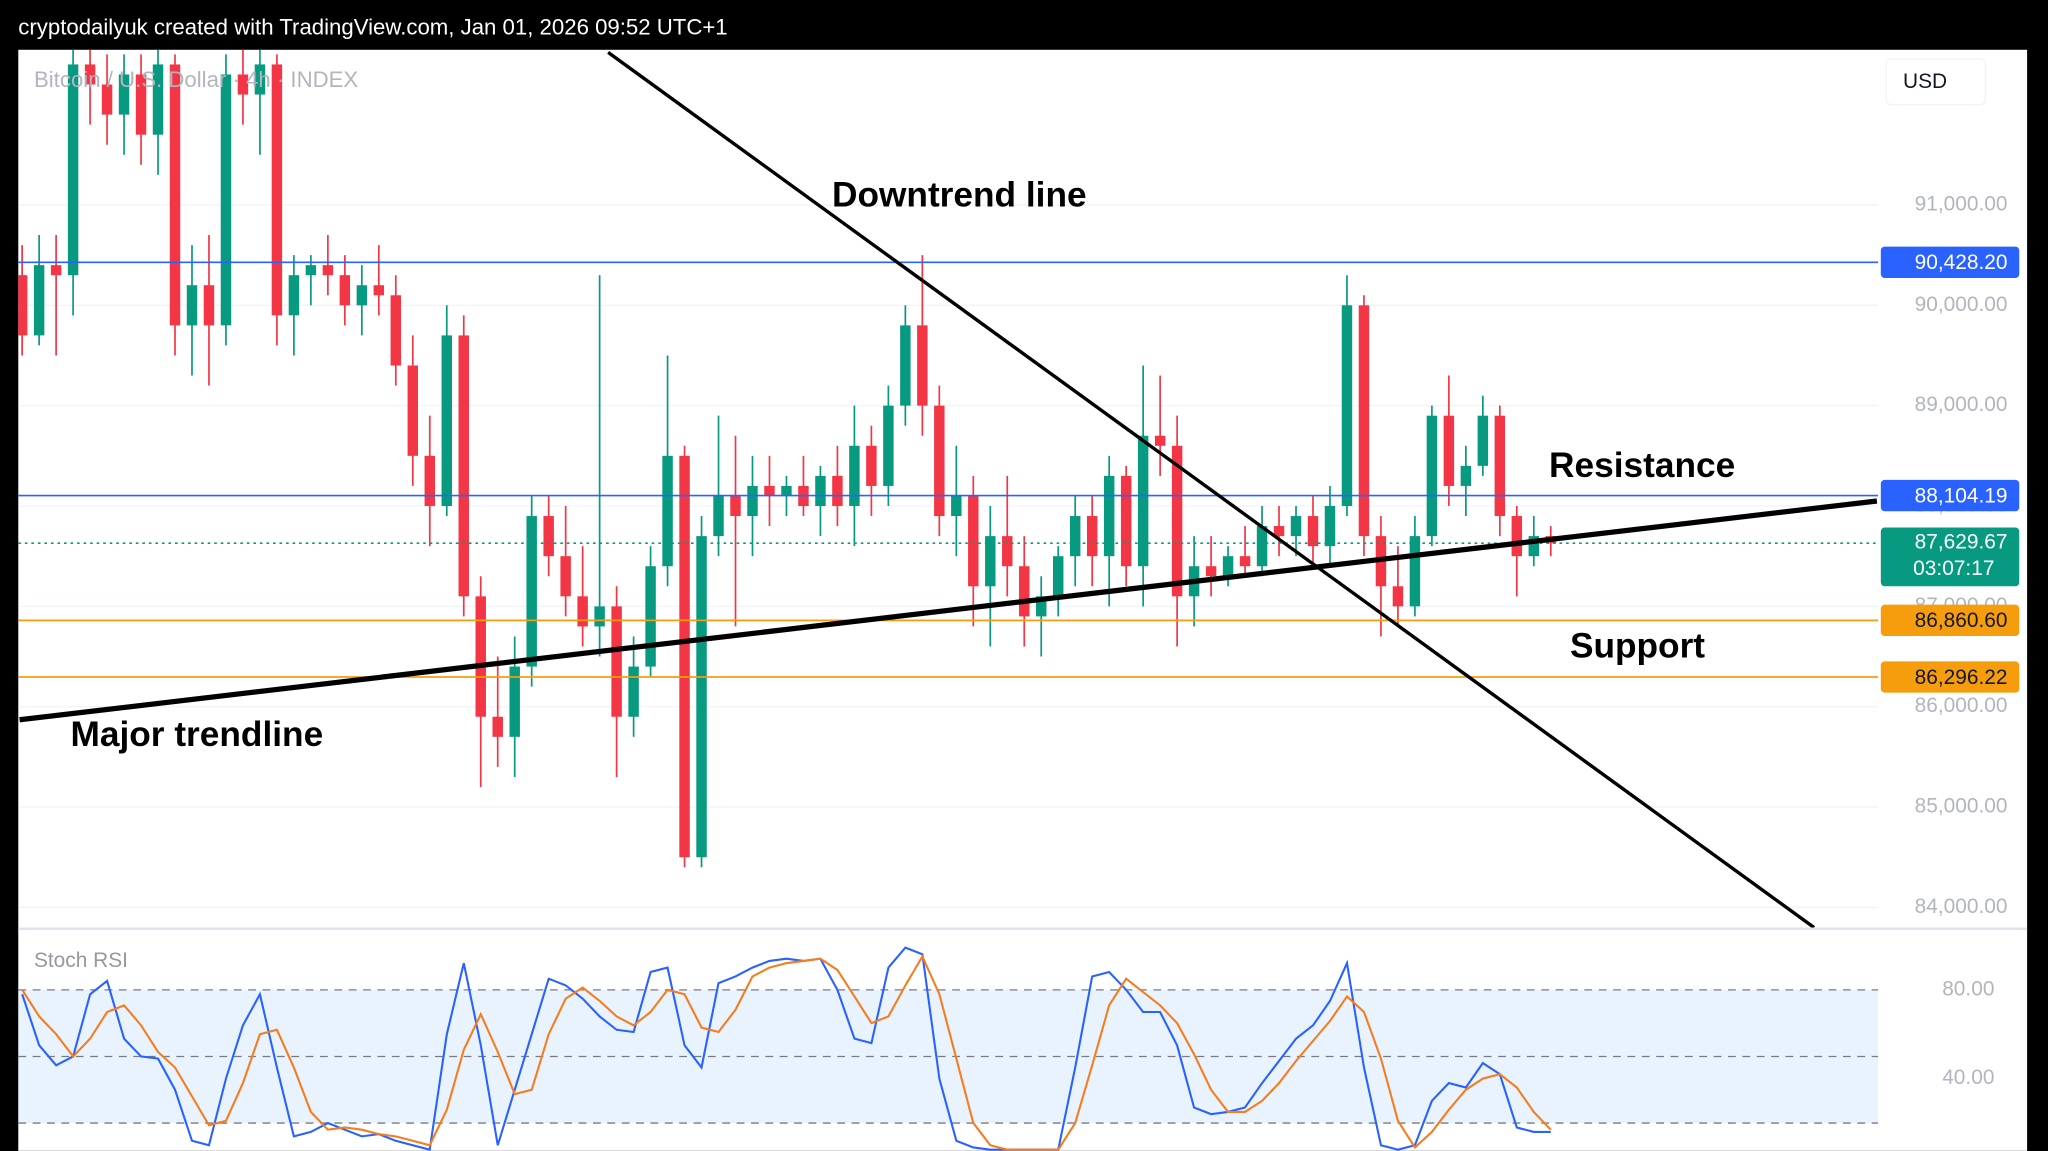  Describe the element at coordinates (1961, 542) in the screenshot. I see `current-price-label: 87,629.67` at that location.